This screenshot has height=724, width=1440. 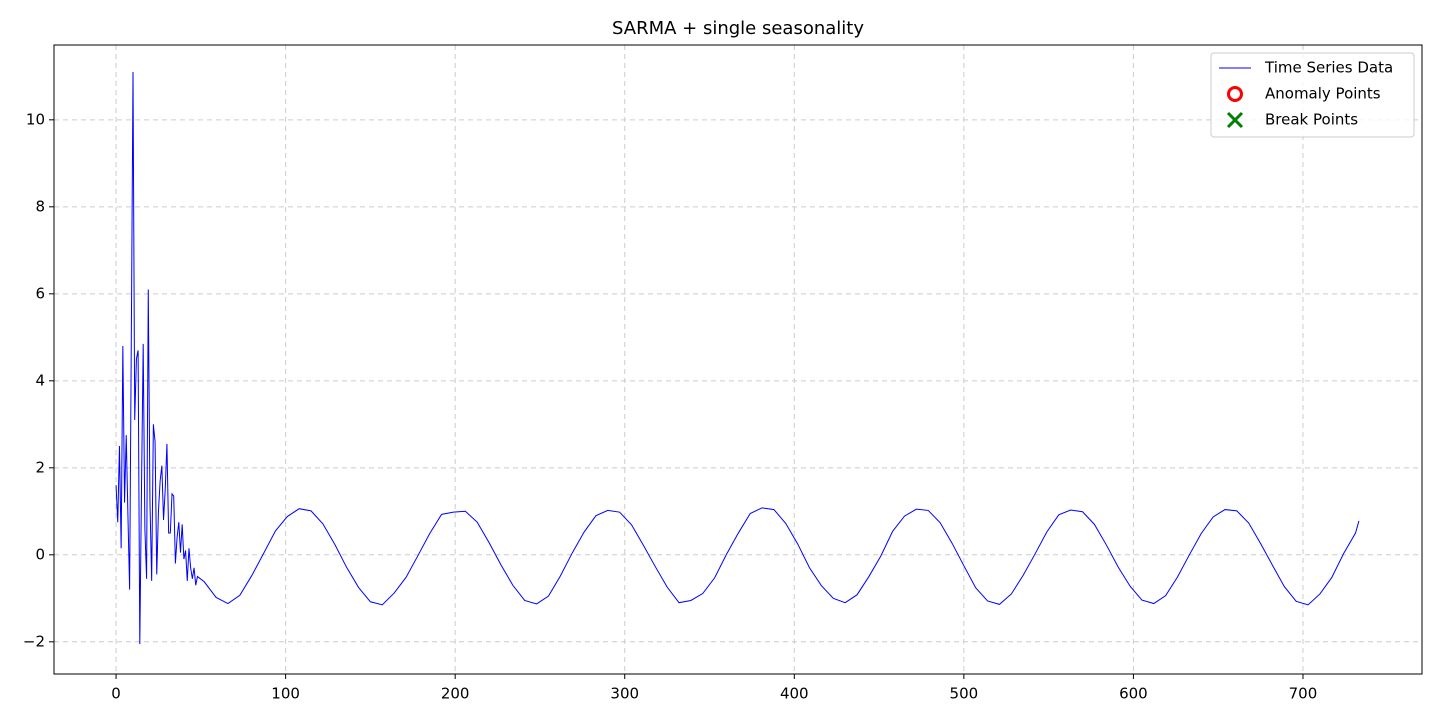 What do you see at coordinates (40, 467) in the screenshot?
I see `y-tick-label: 2` at bounding box center [40, 467].